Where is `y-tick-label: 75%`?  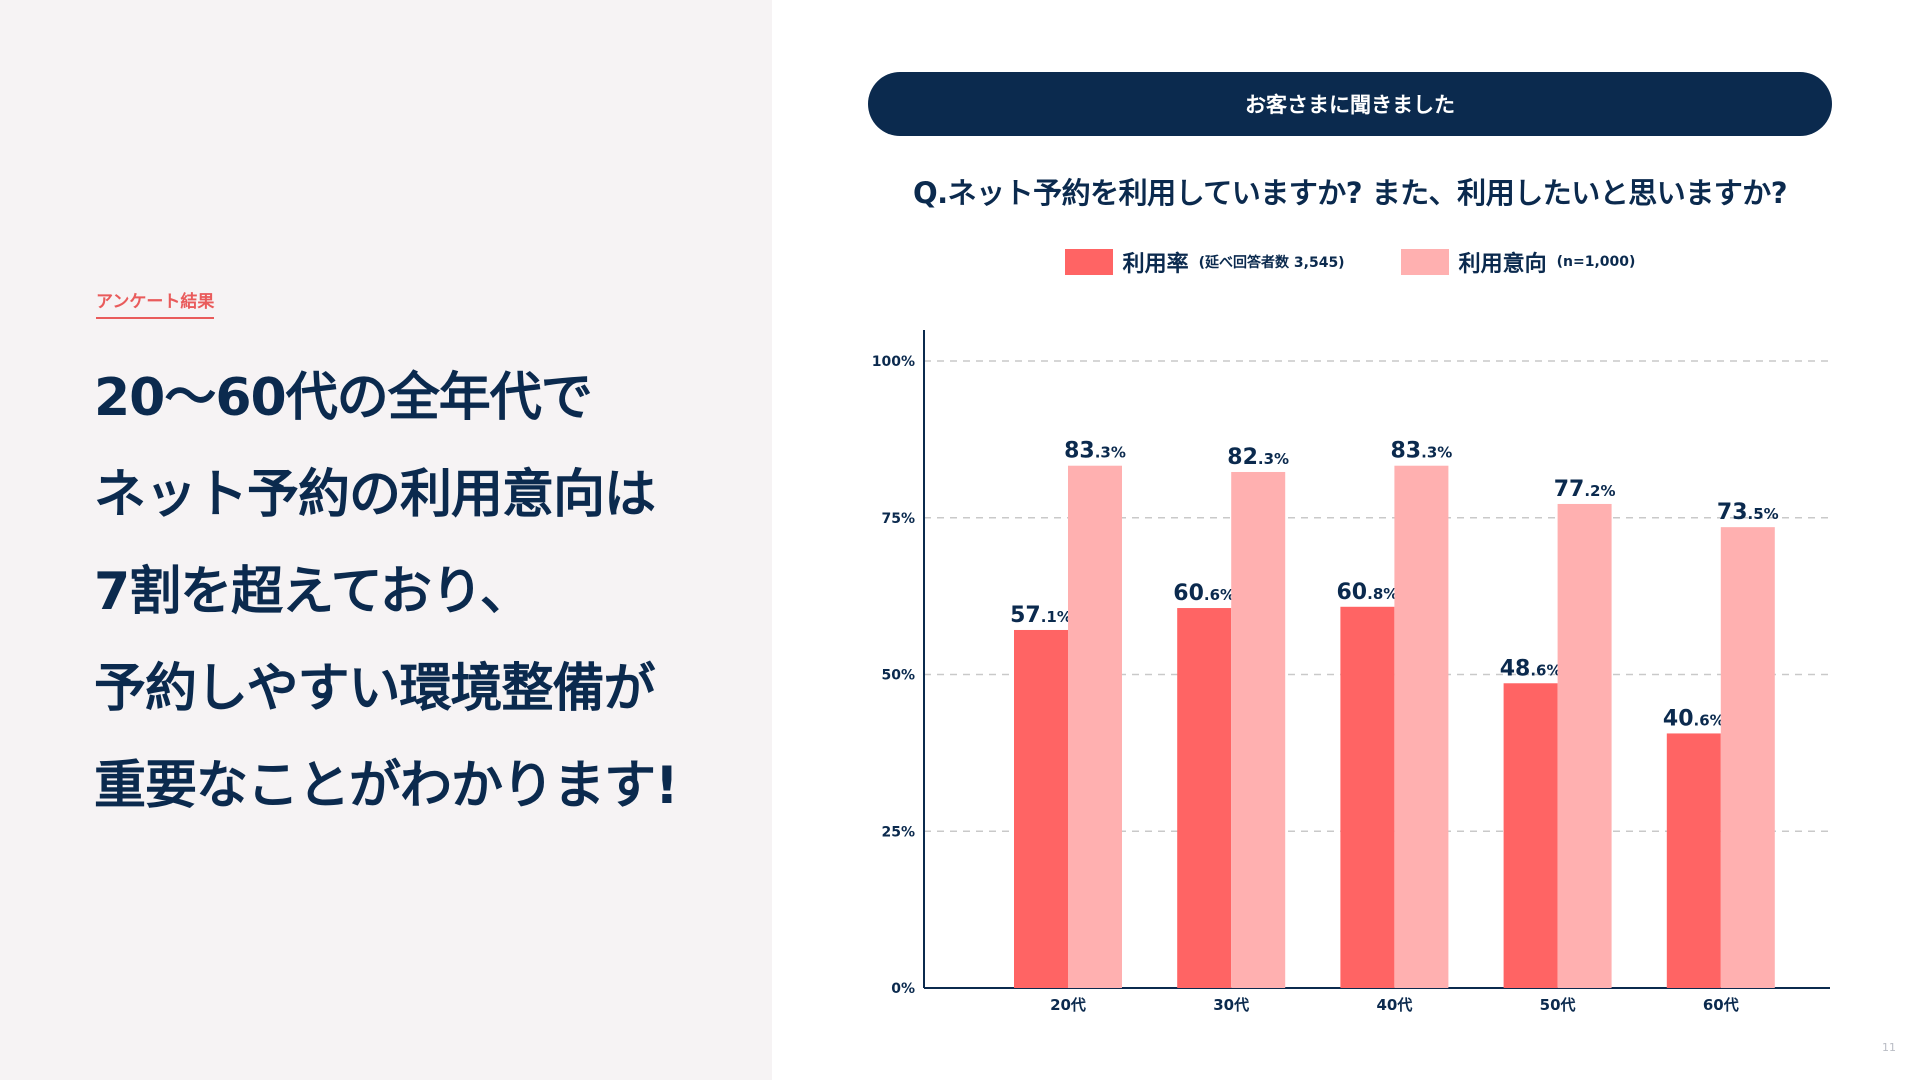 y-tick-label: 75% is located at coordinates (898, 519).